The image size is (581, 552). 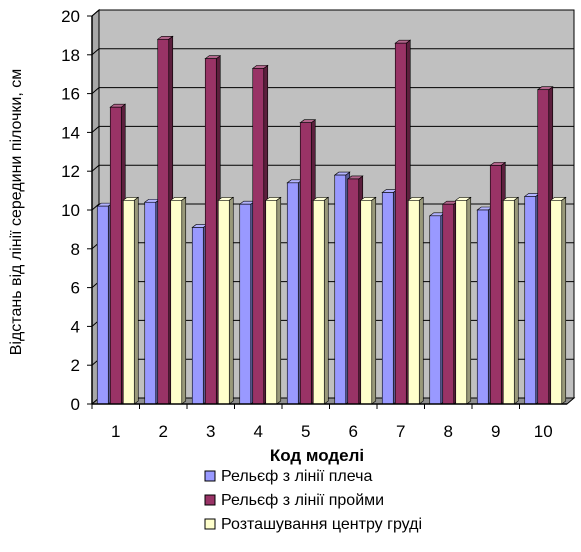 What do you see at coordinates (75, 404) in the screenshot?
I see `y-tick-label: 0` at bounding box center [75, 404].